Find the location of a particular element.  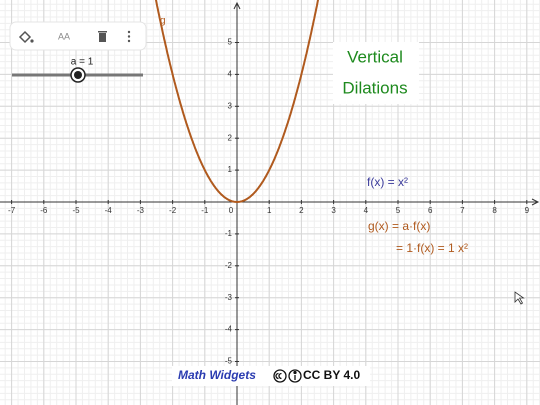

slider-label: a = 1 is located at coordinates (82, 62).